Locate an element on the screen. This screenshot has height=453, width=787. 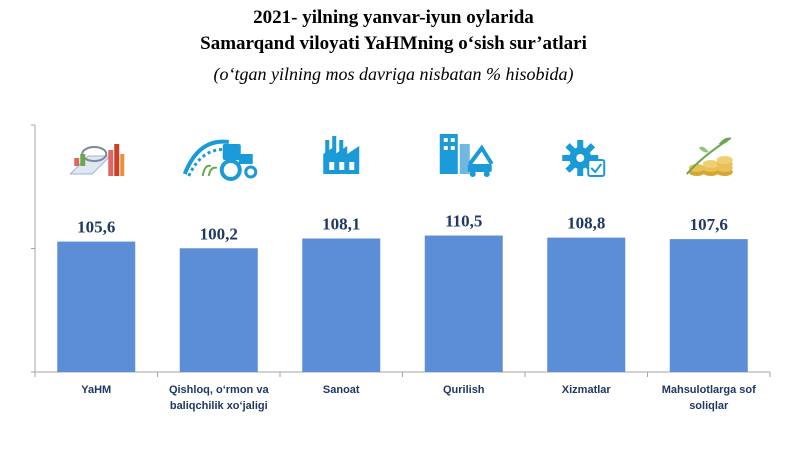
construction-icon is located at coordinates (466, 155).